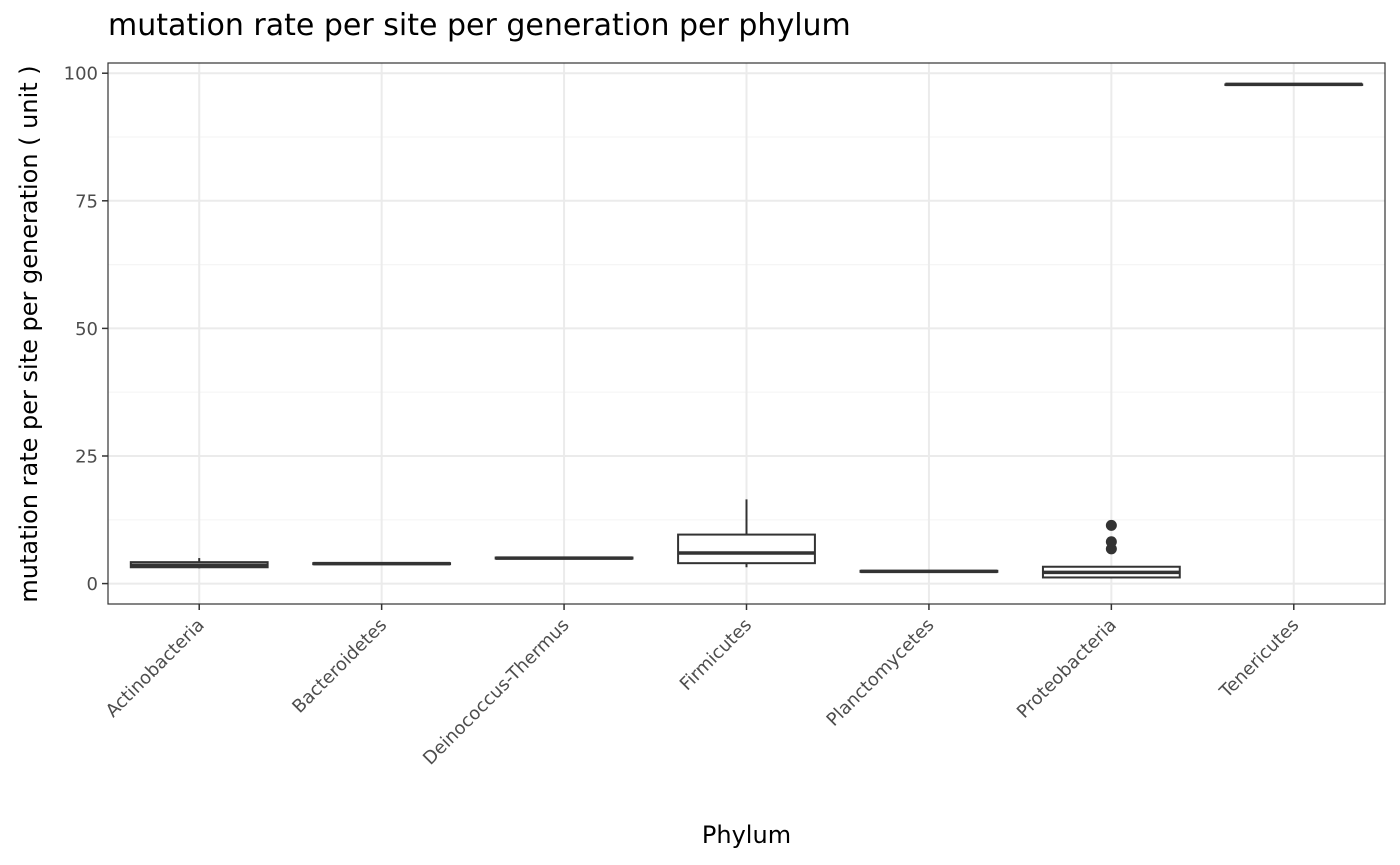 The height and width of the screenshot is (865, 1400). What do you see at coordinates (155, 668) in the screenshot?
I see `x-tick-label: Actinobacteria` at bounding box center [155, 668].